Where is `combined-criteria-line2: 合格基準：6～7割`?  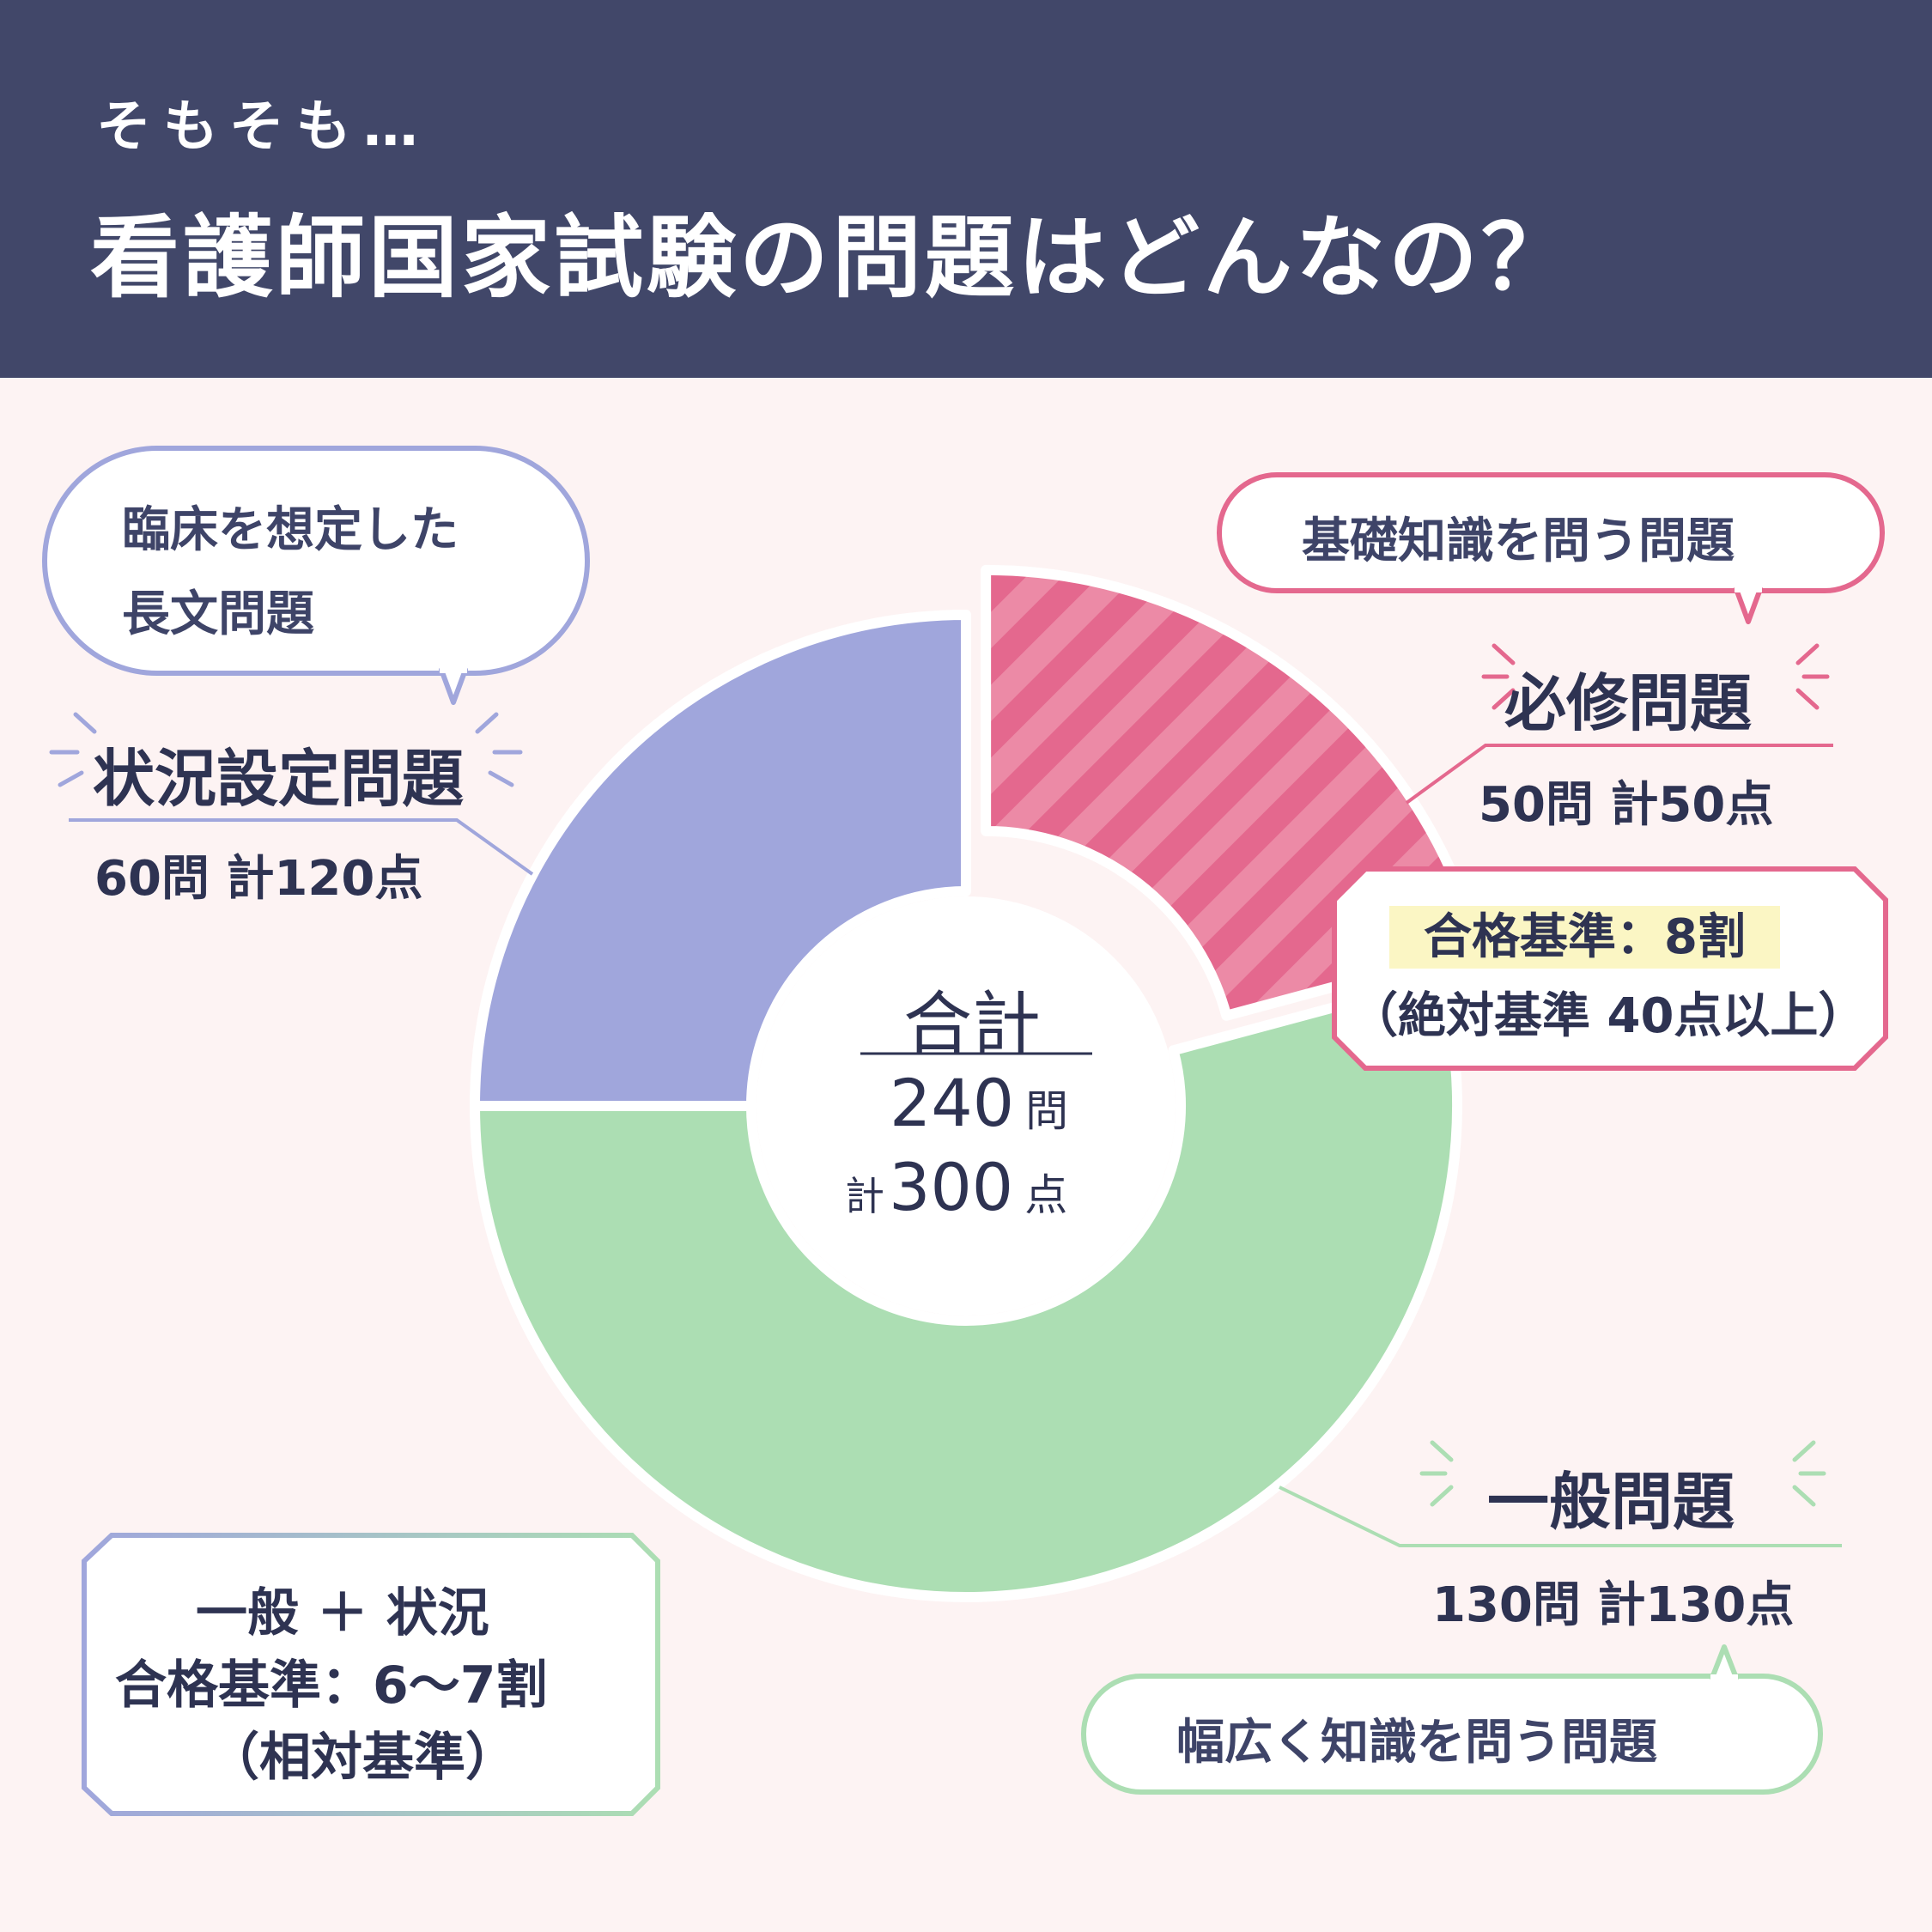
combined-criteria-line2: 合格基準：6～7割 is located at coordinates (332, 1686).